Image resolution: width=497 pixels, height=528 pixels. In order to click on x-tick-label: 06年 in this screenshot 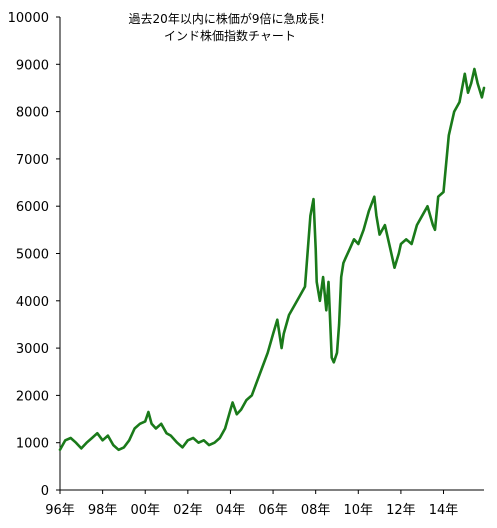, I will do `click(273, 510)`.